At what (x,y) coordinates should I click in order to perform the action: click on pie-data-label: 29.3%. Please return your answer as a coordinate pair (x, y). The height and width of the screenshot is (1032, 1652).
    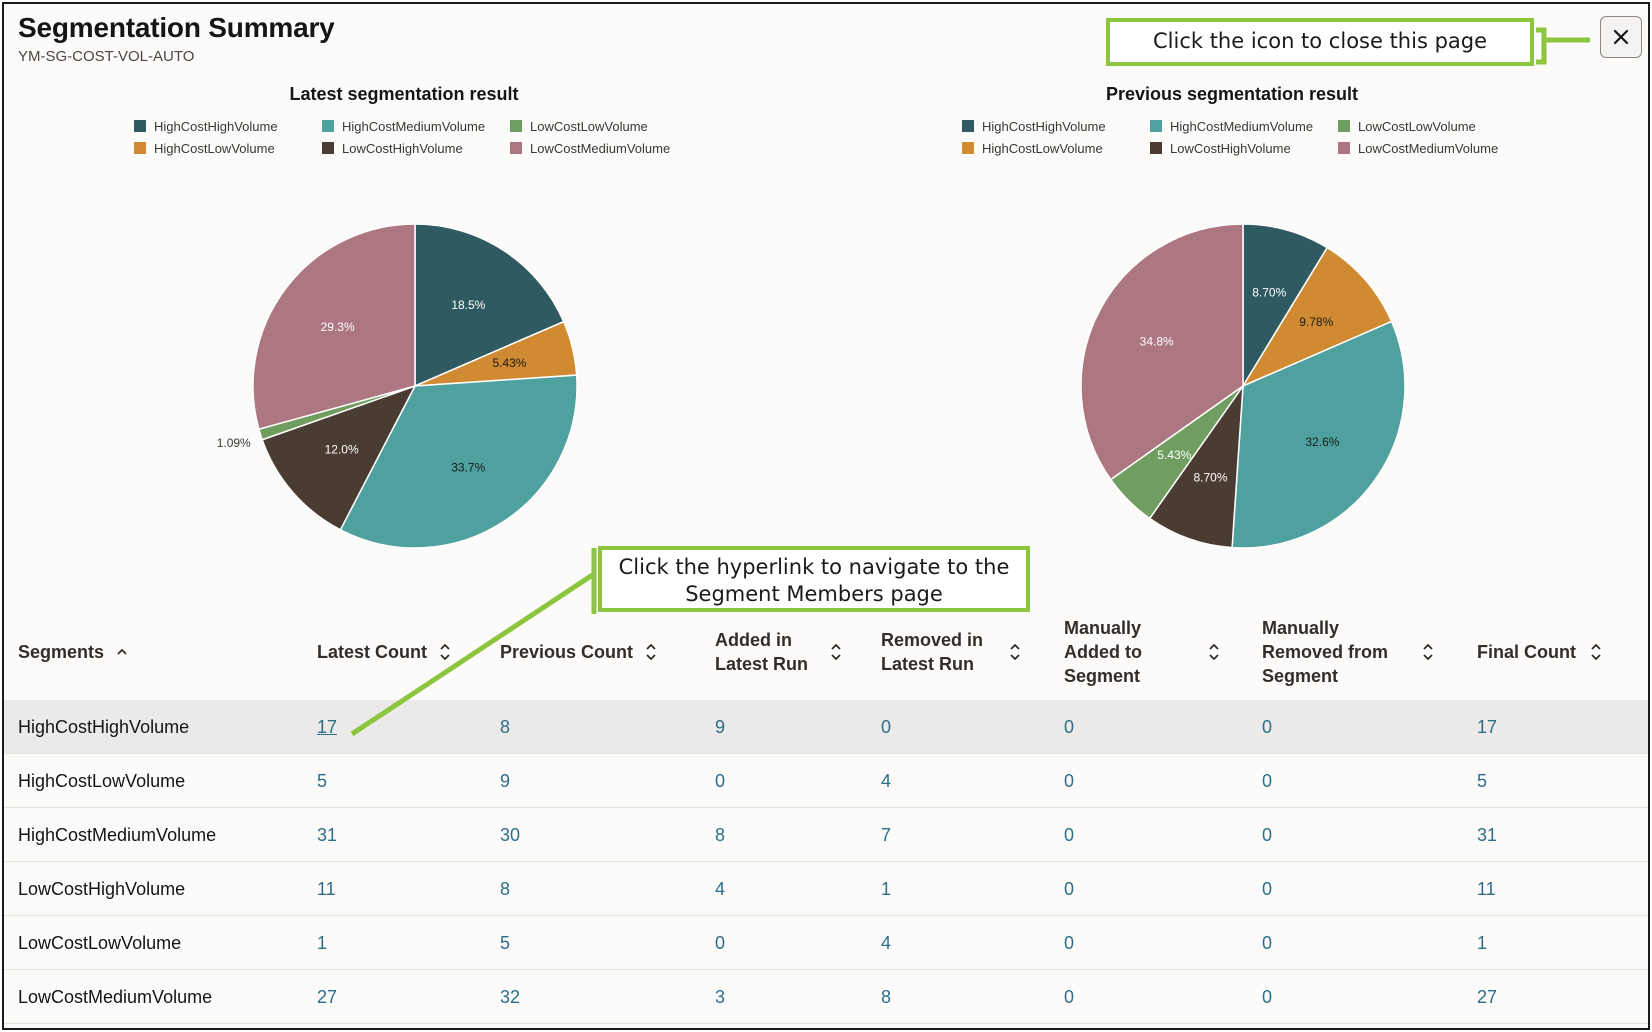
    Looking at the image, I should click on (338, 327).